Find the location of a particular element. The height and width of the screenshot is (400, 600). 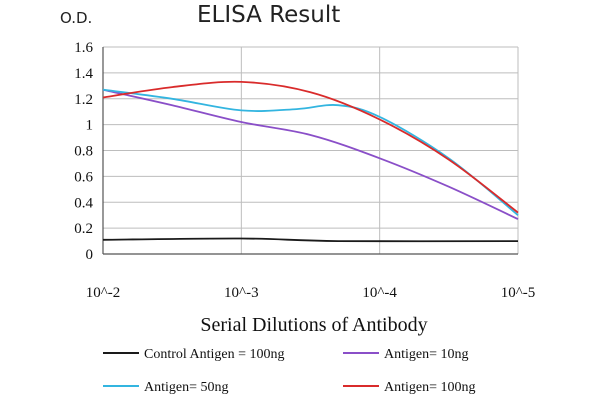

y-tick-label: 1.2 is located at coordinates (83, 100).